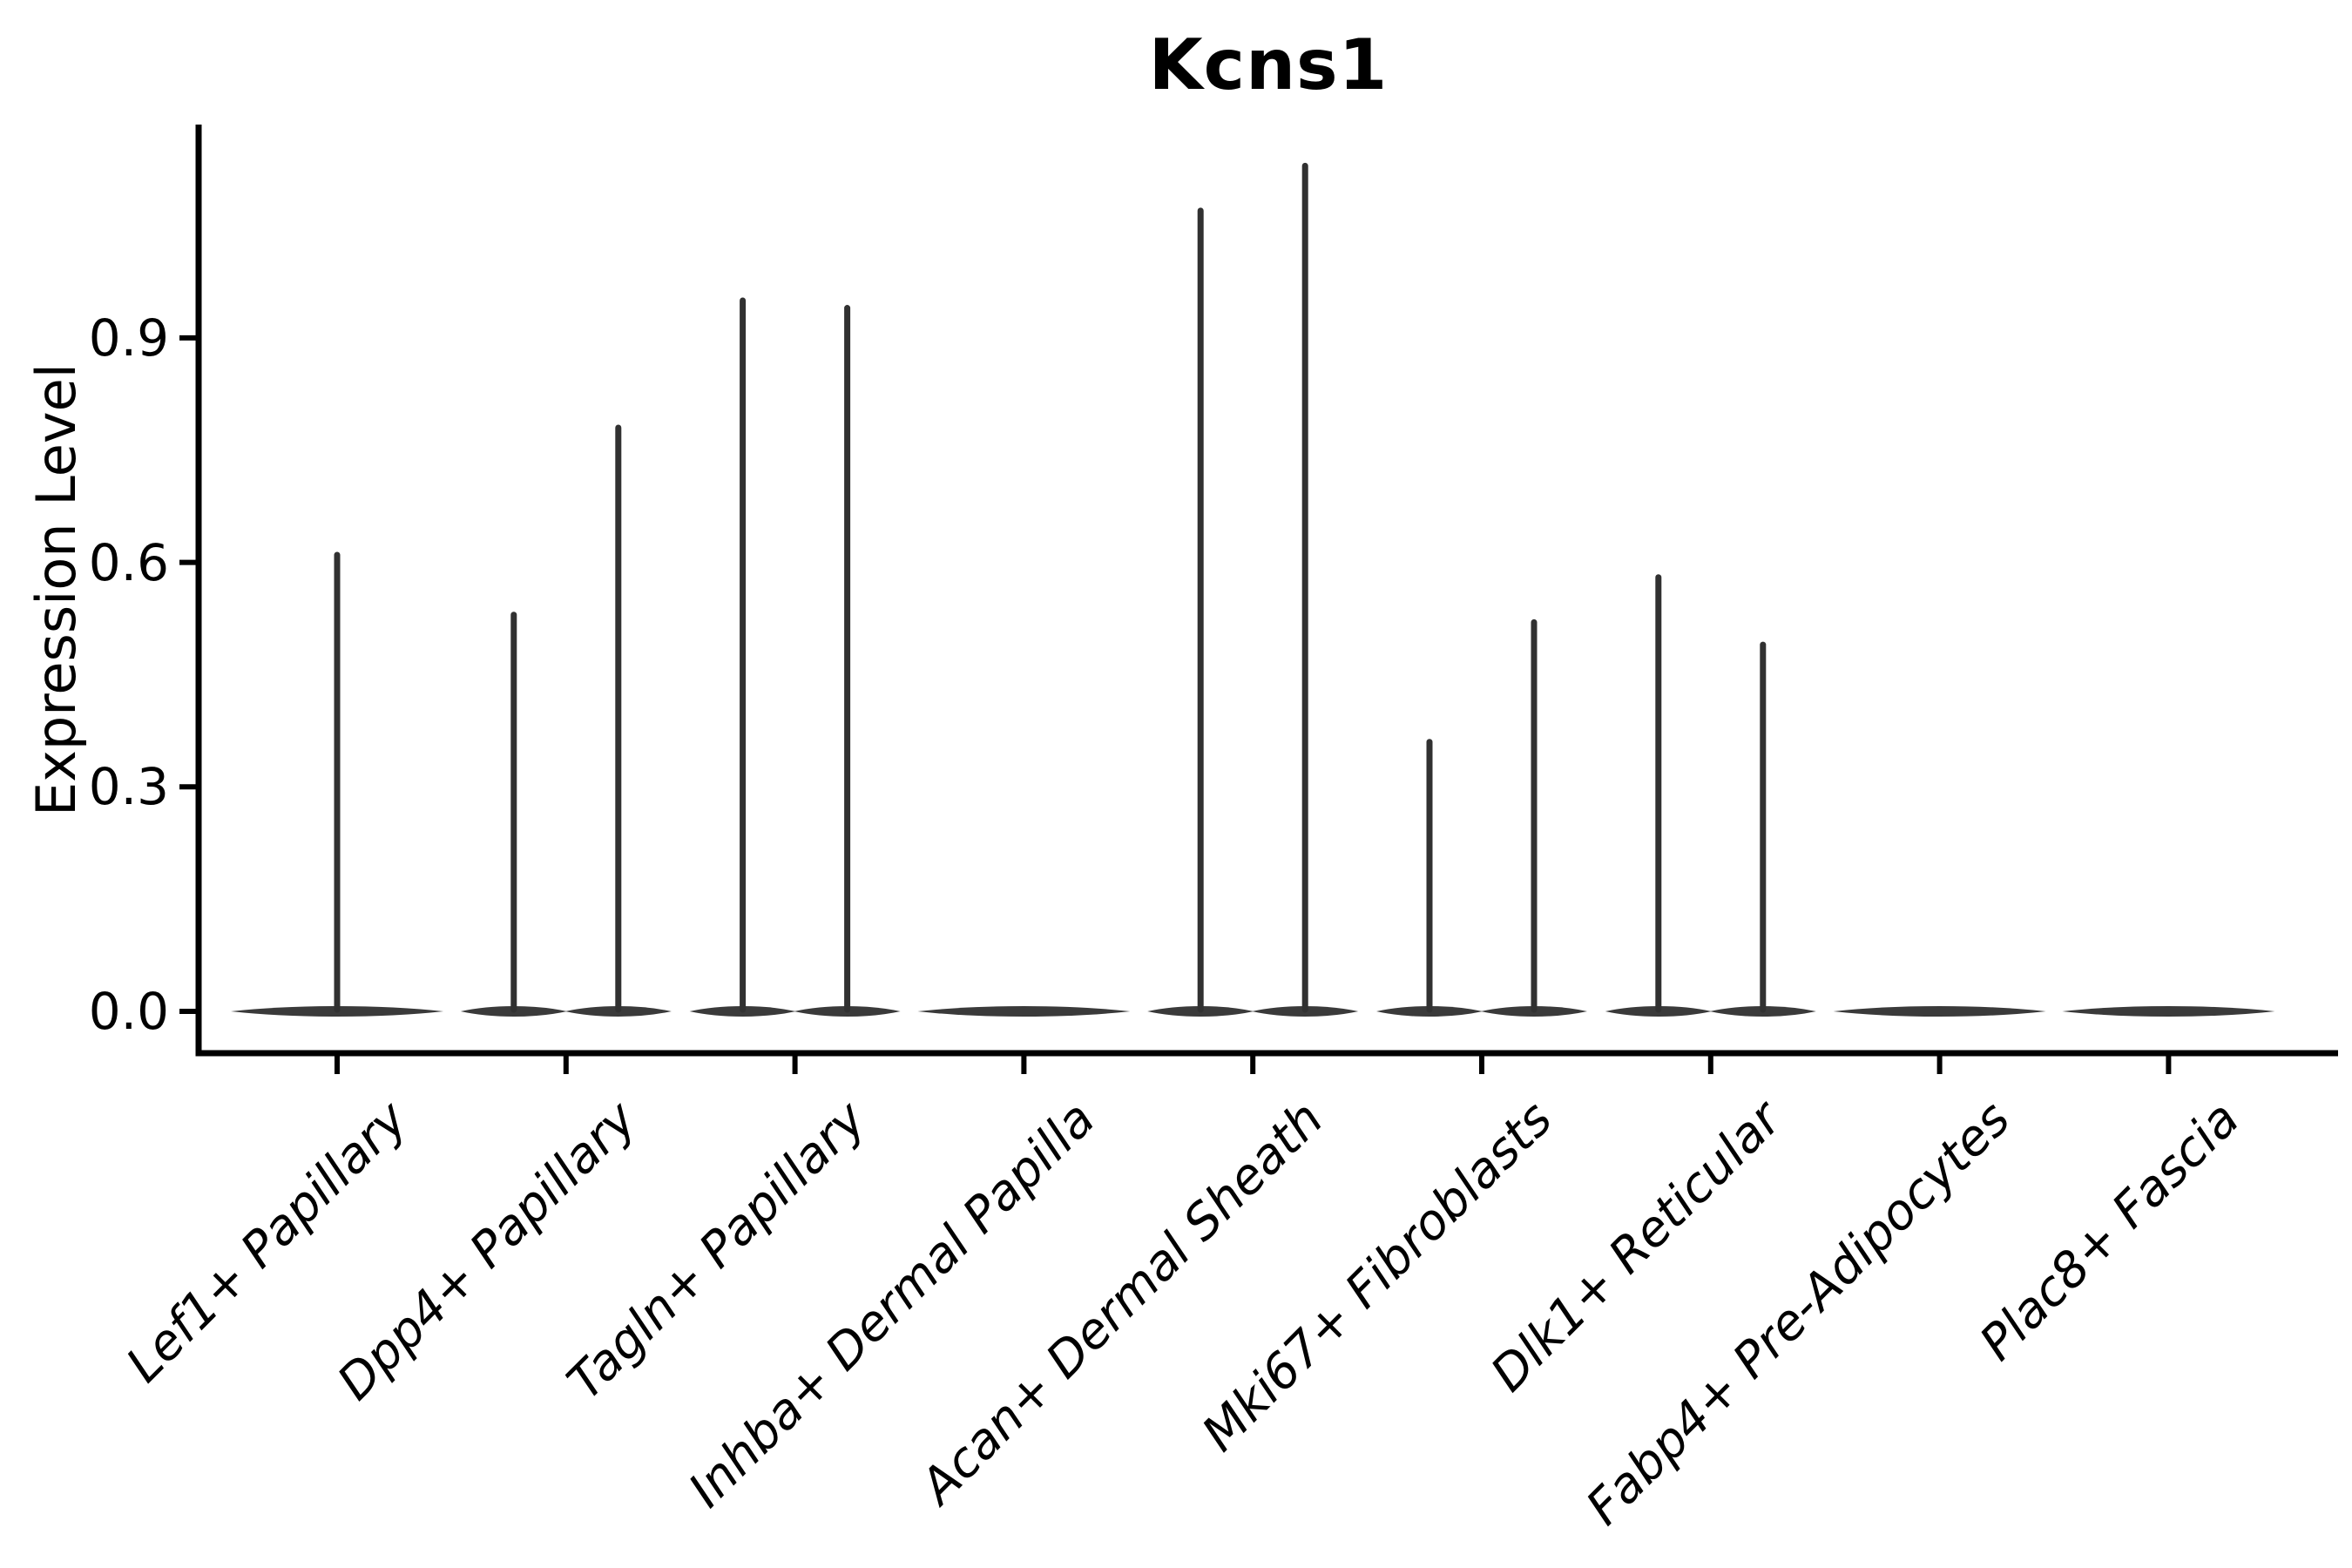 This screenshot has width=2352, height=1568. I want to click on y-tick-label: 0.9, so click(129, 338).